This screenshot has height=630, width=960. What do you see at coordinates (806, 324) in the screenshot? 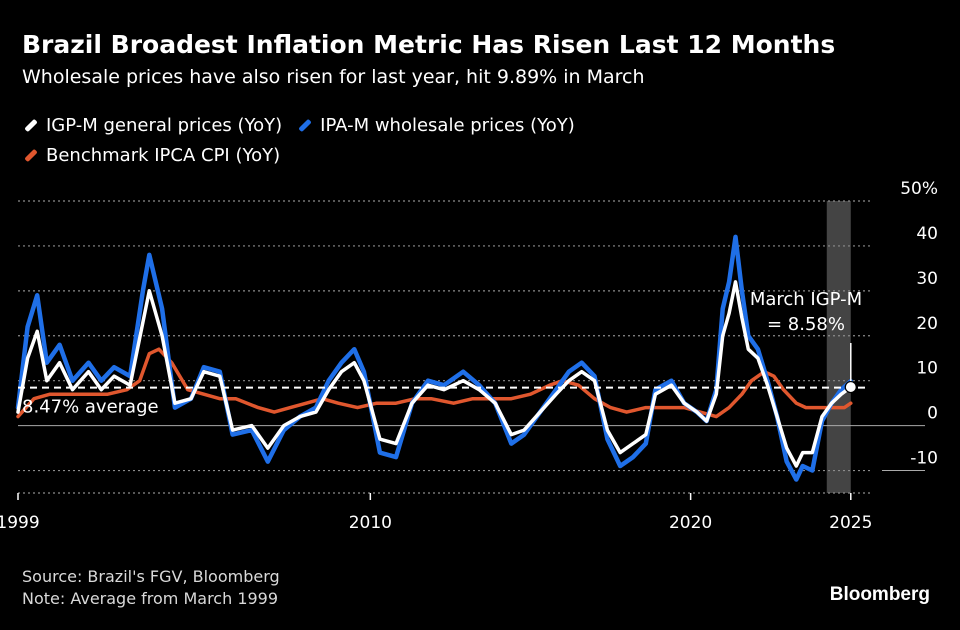
I see `annotation-line2: = 8.58%` at bounding box center [806, 324].